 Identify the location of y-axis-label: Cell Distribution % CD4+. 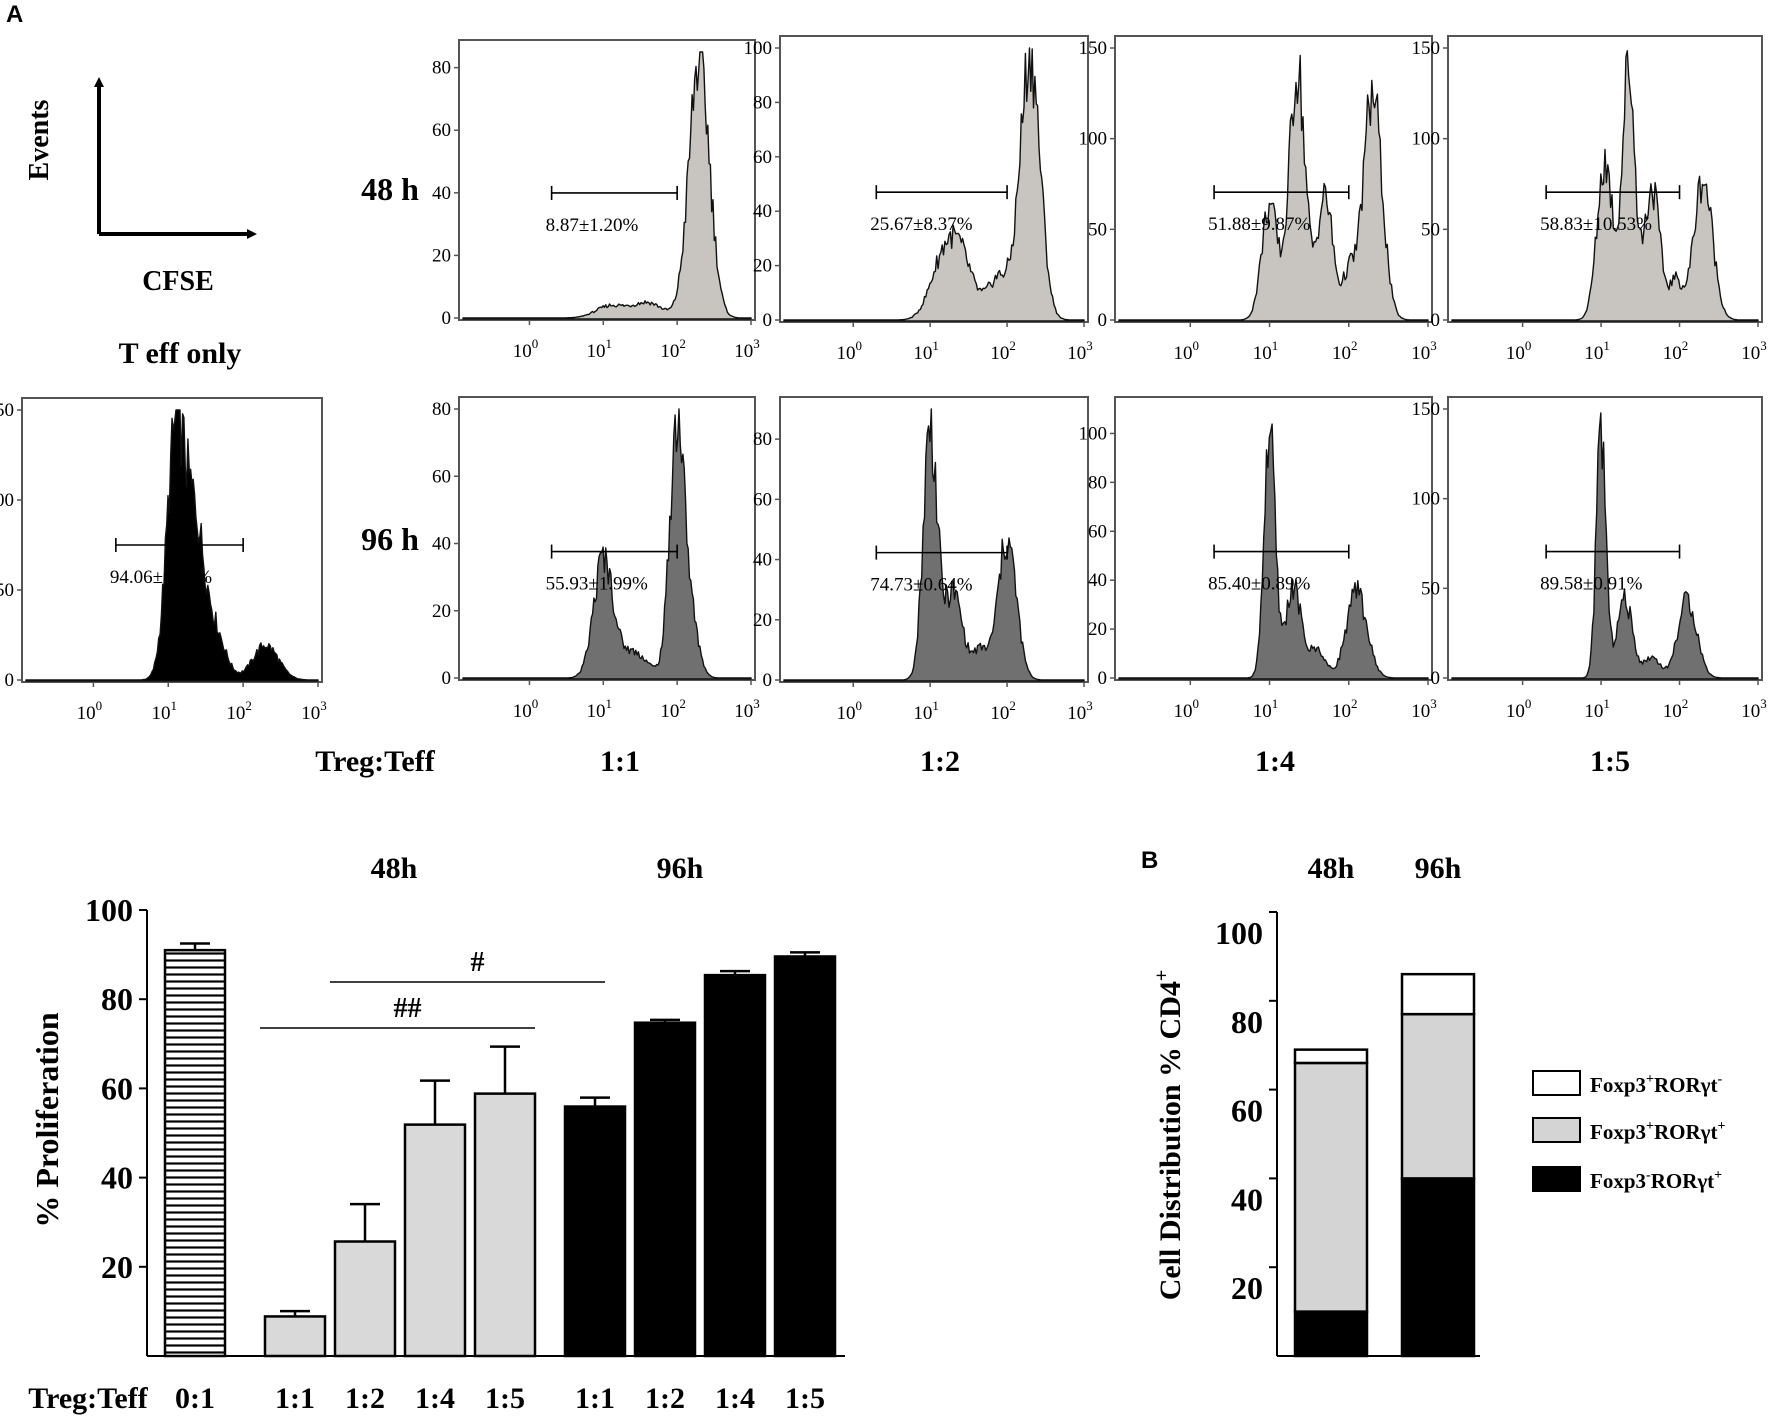
(1169, 1135).